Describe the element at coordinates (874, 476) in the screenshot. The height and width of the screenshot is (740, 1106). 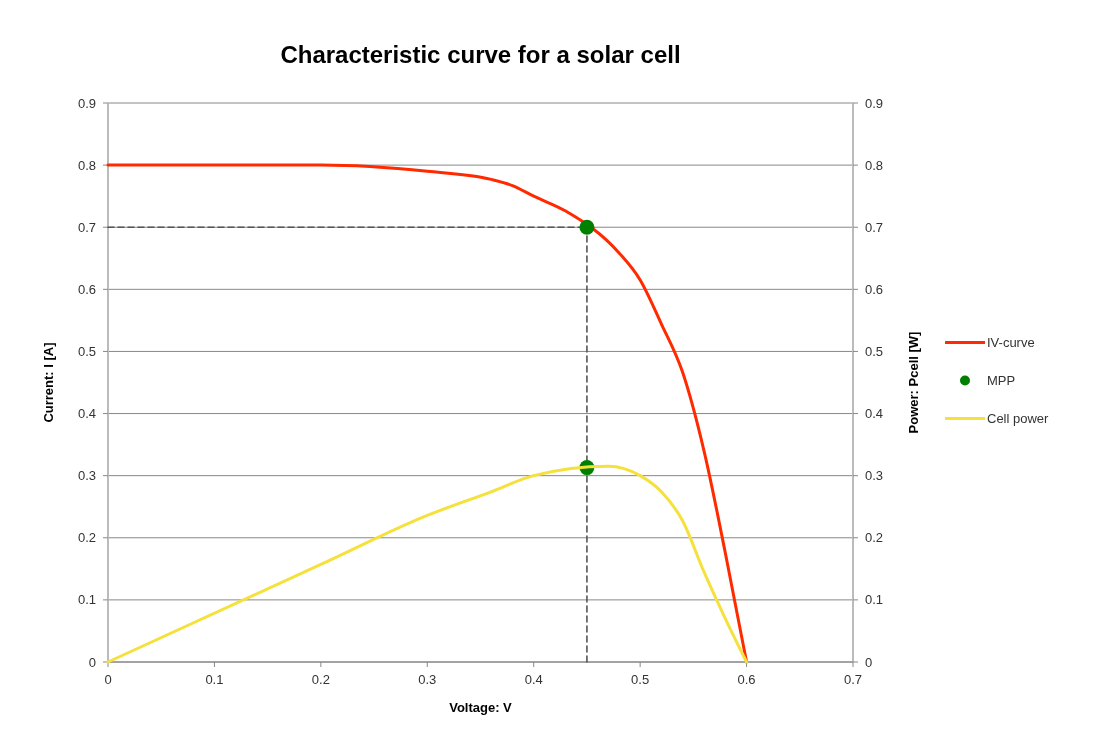
I see `y2-tick-label: 0.3` at that location.